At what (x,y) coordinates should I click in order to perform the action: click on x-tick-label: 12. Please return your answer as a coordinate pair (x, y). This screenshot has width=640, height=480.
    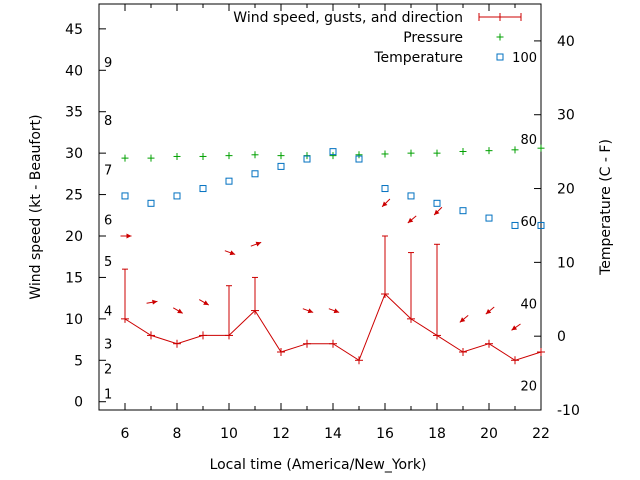
    Looking at the image, I should click on (281, 434).